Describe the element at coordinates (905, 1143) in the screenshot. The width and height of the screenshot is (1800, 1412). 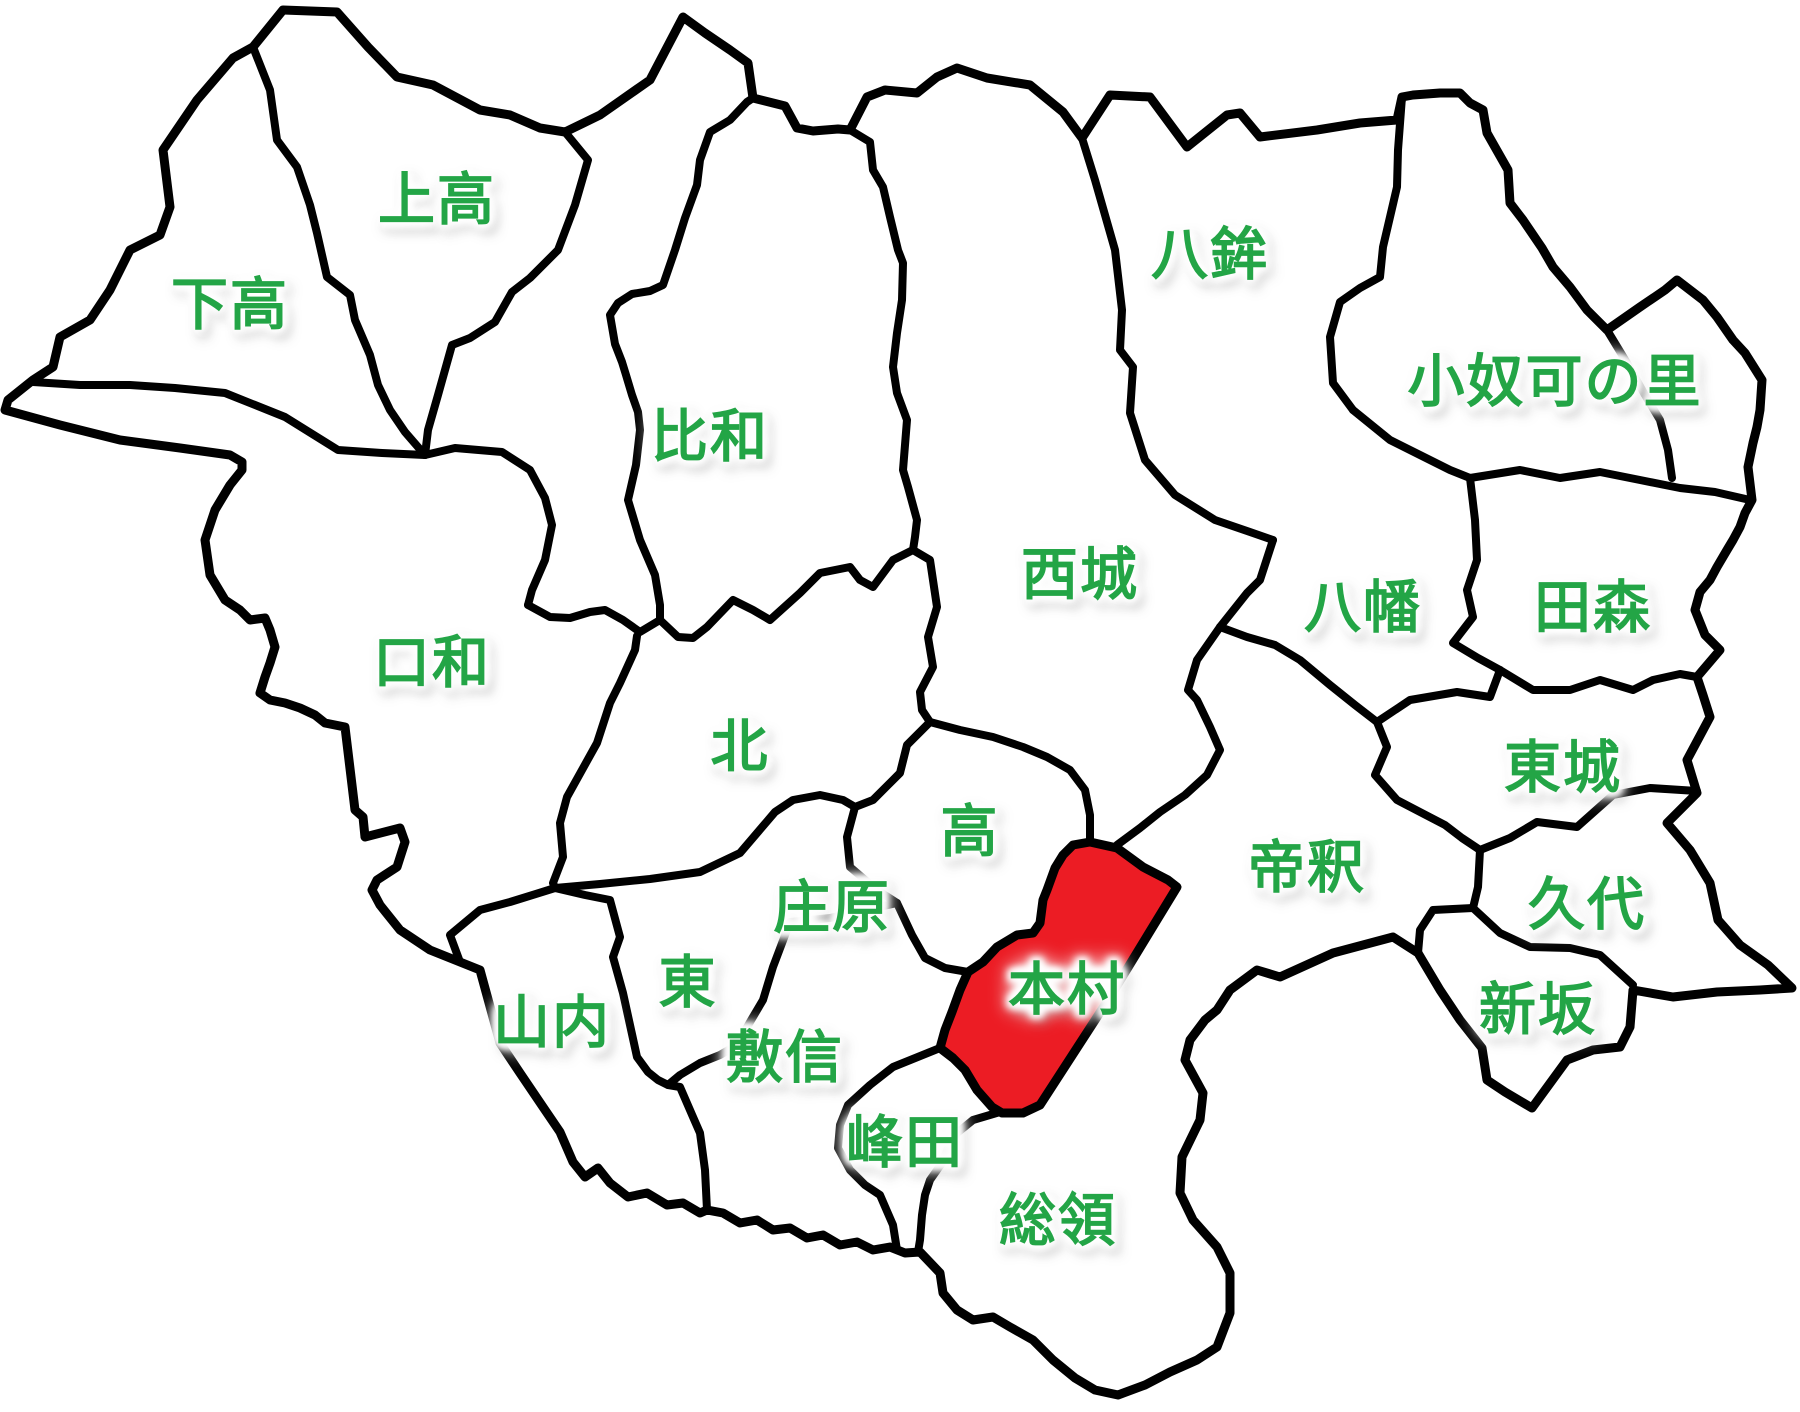
I see `region-label-20: 峰田` at that location.